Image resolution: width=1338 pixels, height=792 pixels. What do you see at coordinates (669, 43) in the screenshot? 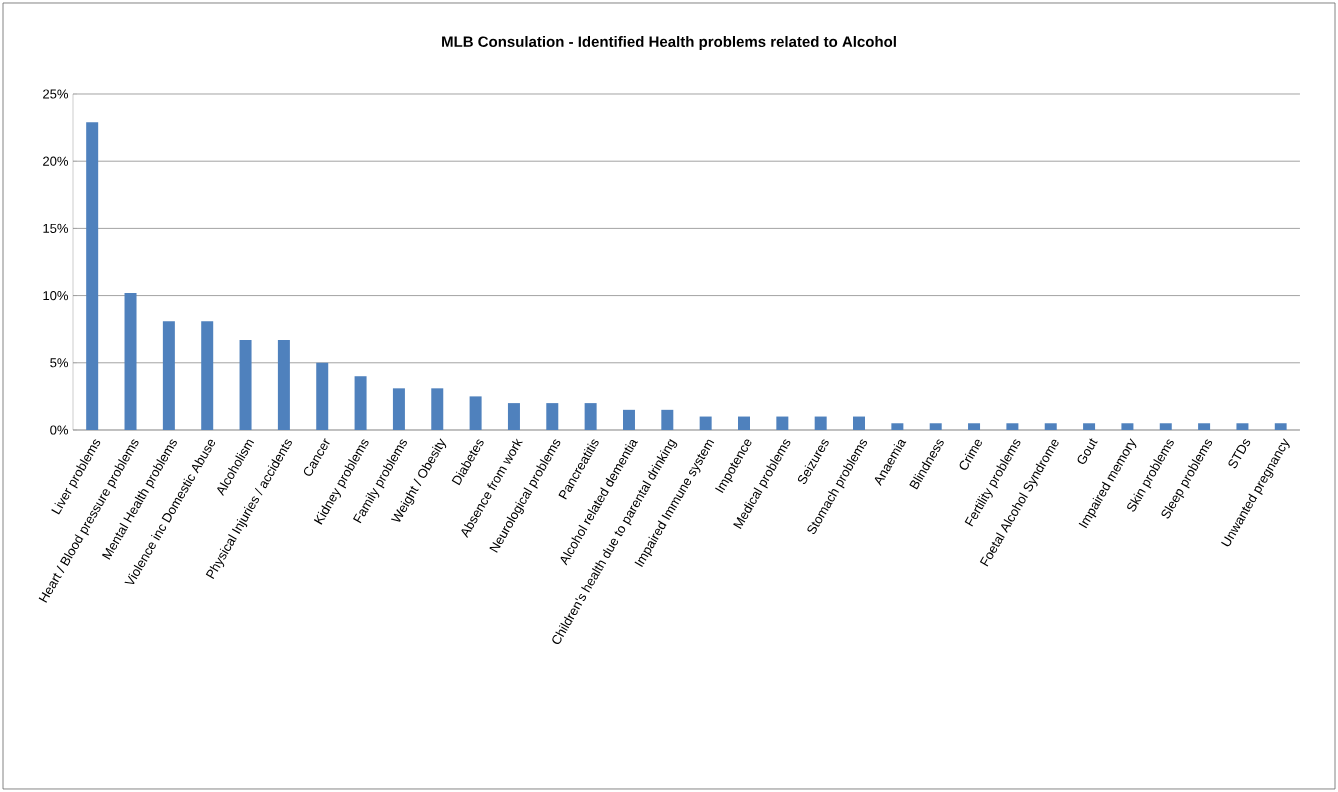
I see `chart-title: MLB Consulation - Identified Health problems related to Alcohol` at bounding box center [669, 43].